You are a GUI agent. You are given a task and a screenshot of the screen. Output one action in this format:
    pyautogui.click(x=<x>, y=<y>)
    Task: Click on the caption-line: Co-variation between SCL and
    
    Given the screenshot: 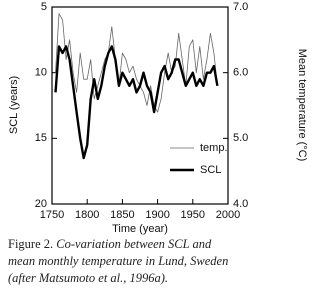 What is the action you would take?
    pyautogui.click(x=134, y=244)
    